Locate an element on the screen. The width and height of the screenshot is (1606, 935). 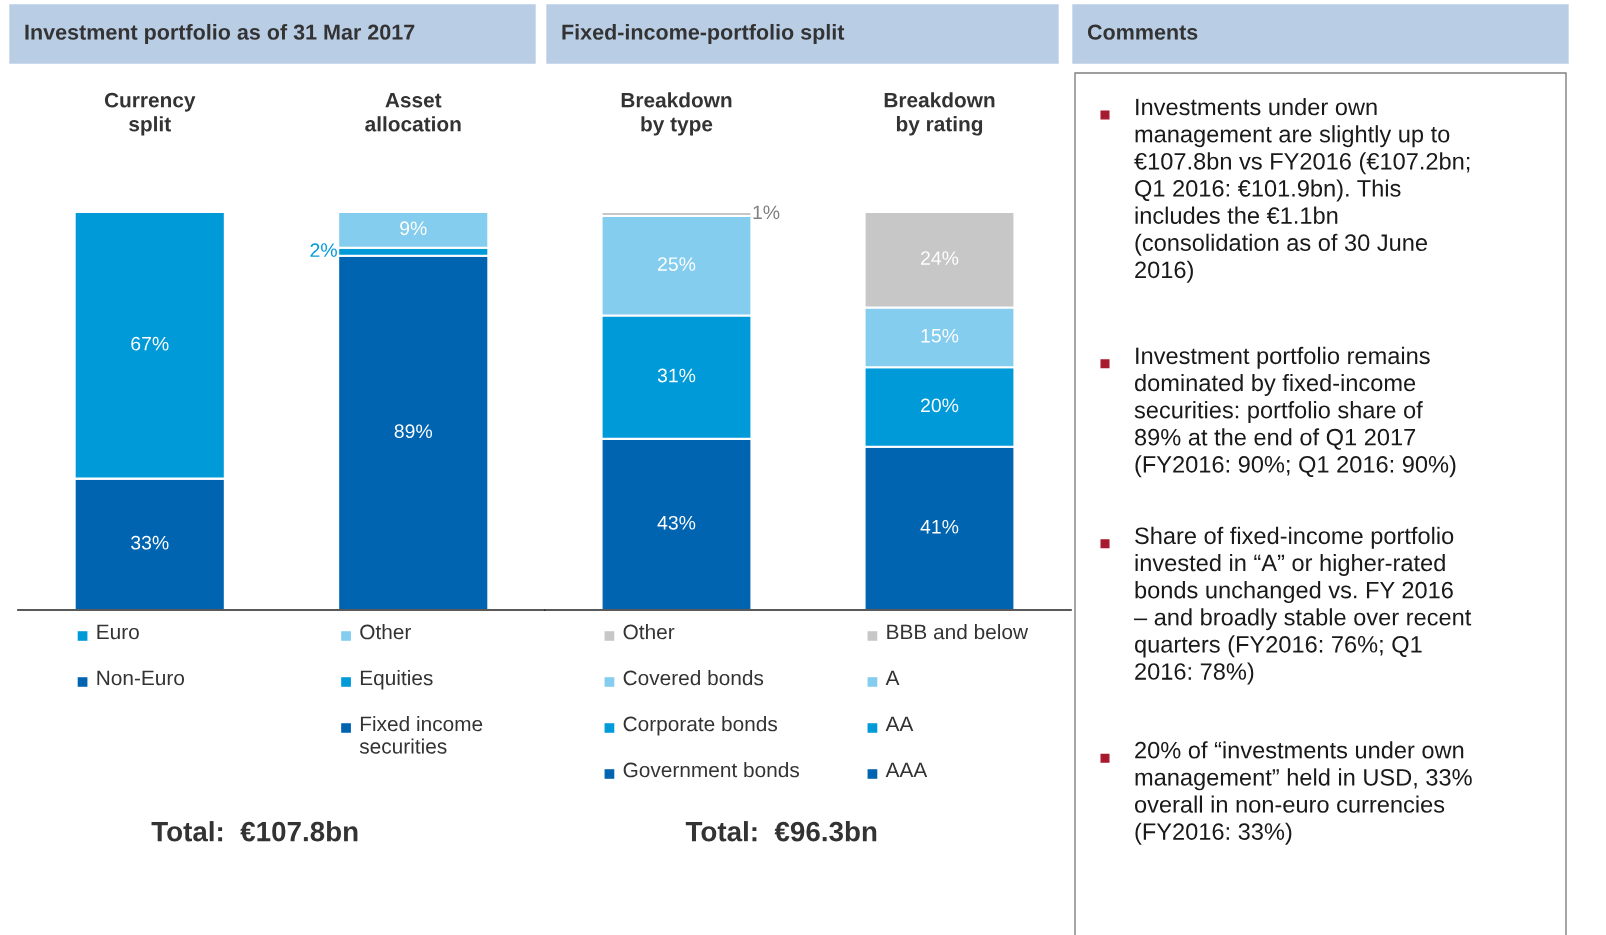
text: Investments under own management are slightly up to €107.8bn vs FY2016 (€107.2bn; Q1 2016: €101.9bn). This includes the €1.1bn (consolidation as of 30 June 2016) is located at coordinates (1302, 190).